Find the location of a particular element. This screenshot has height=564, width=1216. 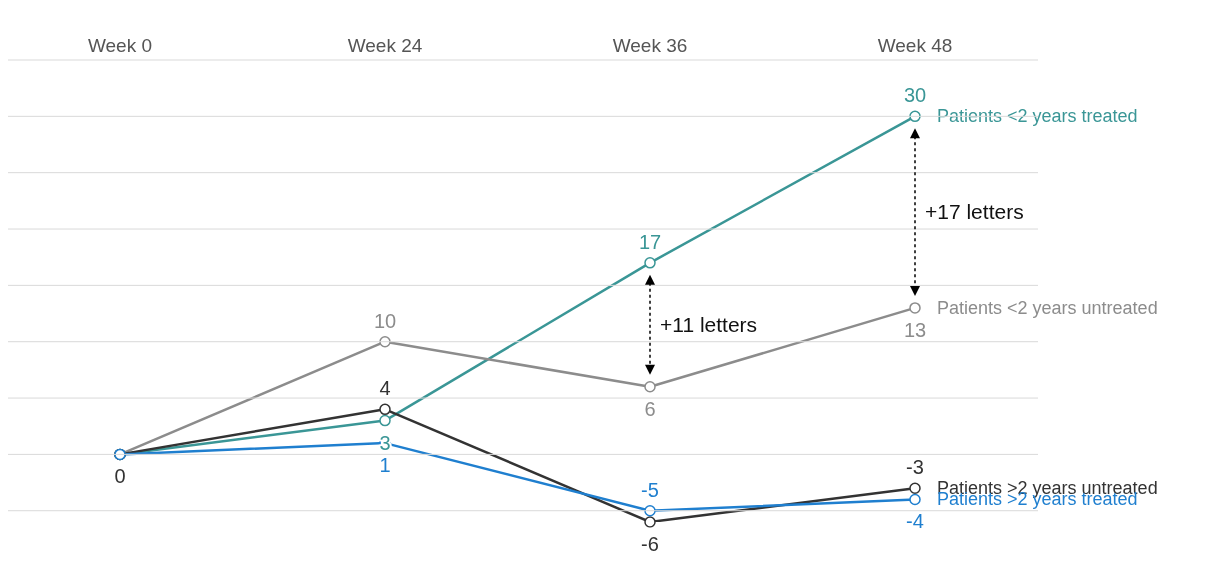

data-label: 10 is located at coordinates (385, 320).